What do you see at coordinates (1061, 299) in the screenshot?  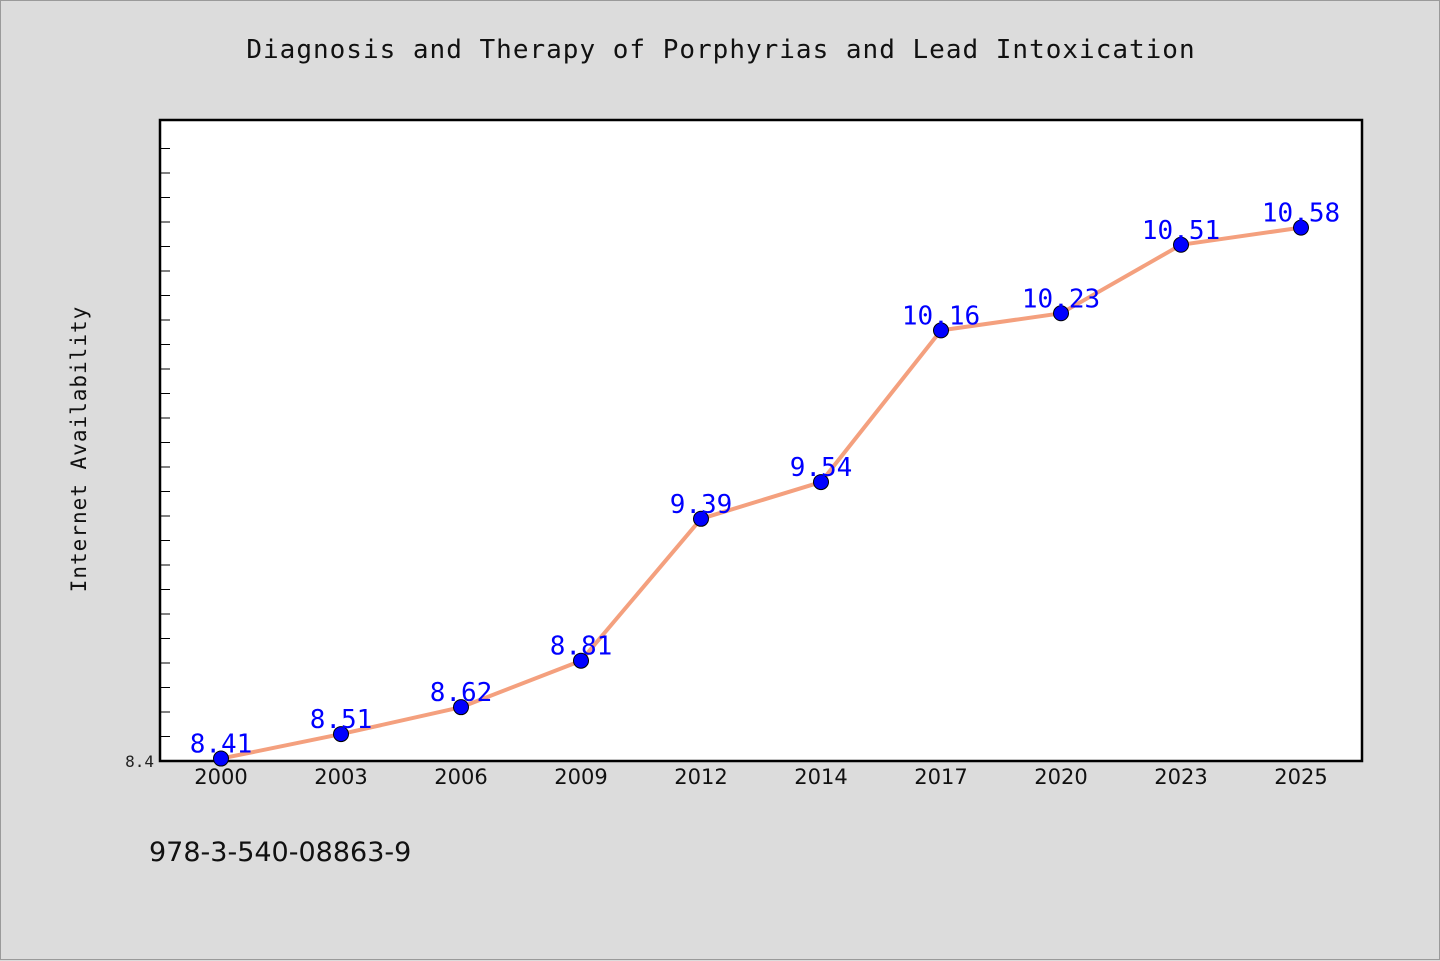 I see `data-label: 10.23` at bounding box center [1061, 299].